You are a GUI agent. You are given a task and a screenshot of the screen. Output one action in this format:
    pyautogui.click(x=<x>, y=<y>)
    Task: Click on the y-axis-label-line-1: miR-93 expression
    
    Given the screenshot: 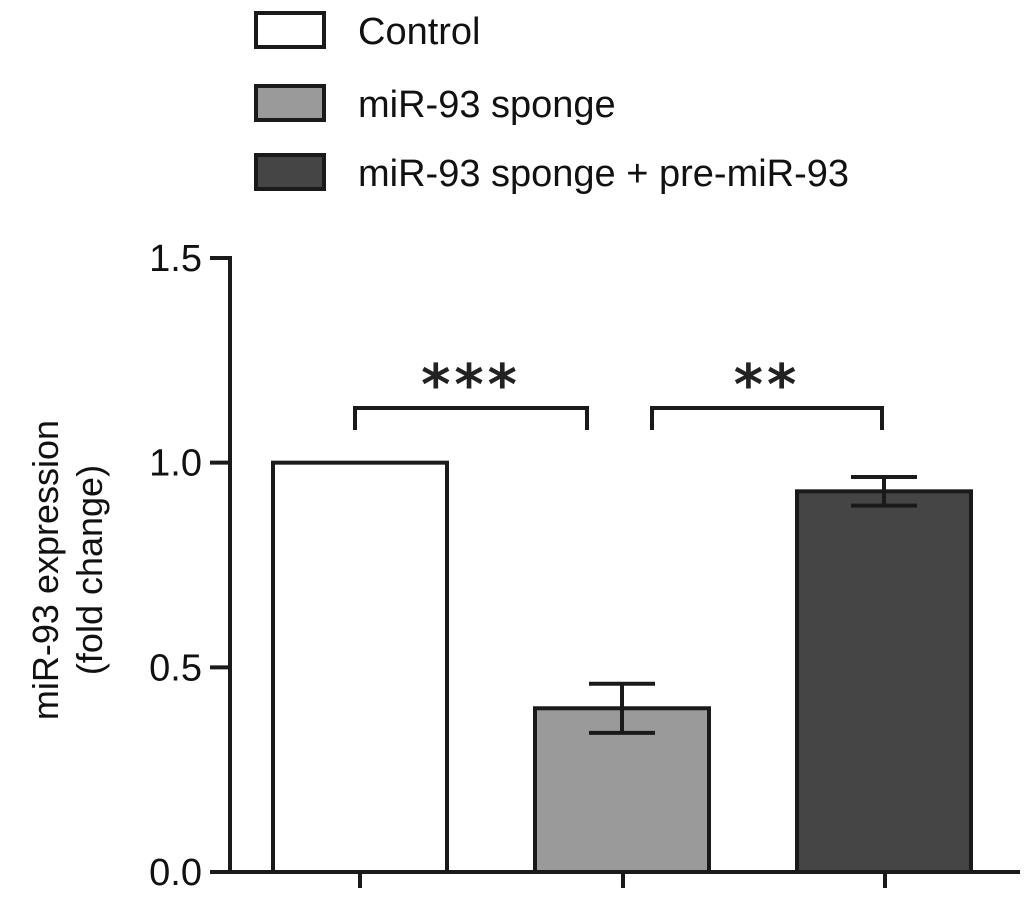 What is the action you would take?
    pyautogui.click(x=45, y=570)
    